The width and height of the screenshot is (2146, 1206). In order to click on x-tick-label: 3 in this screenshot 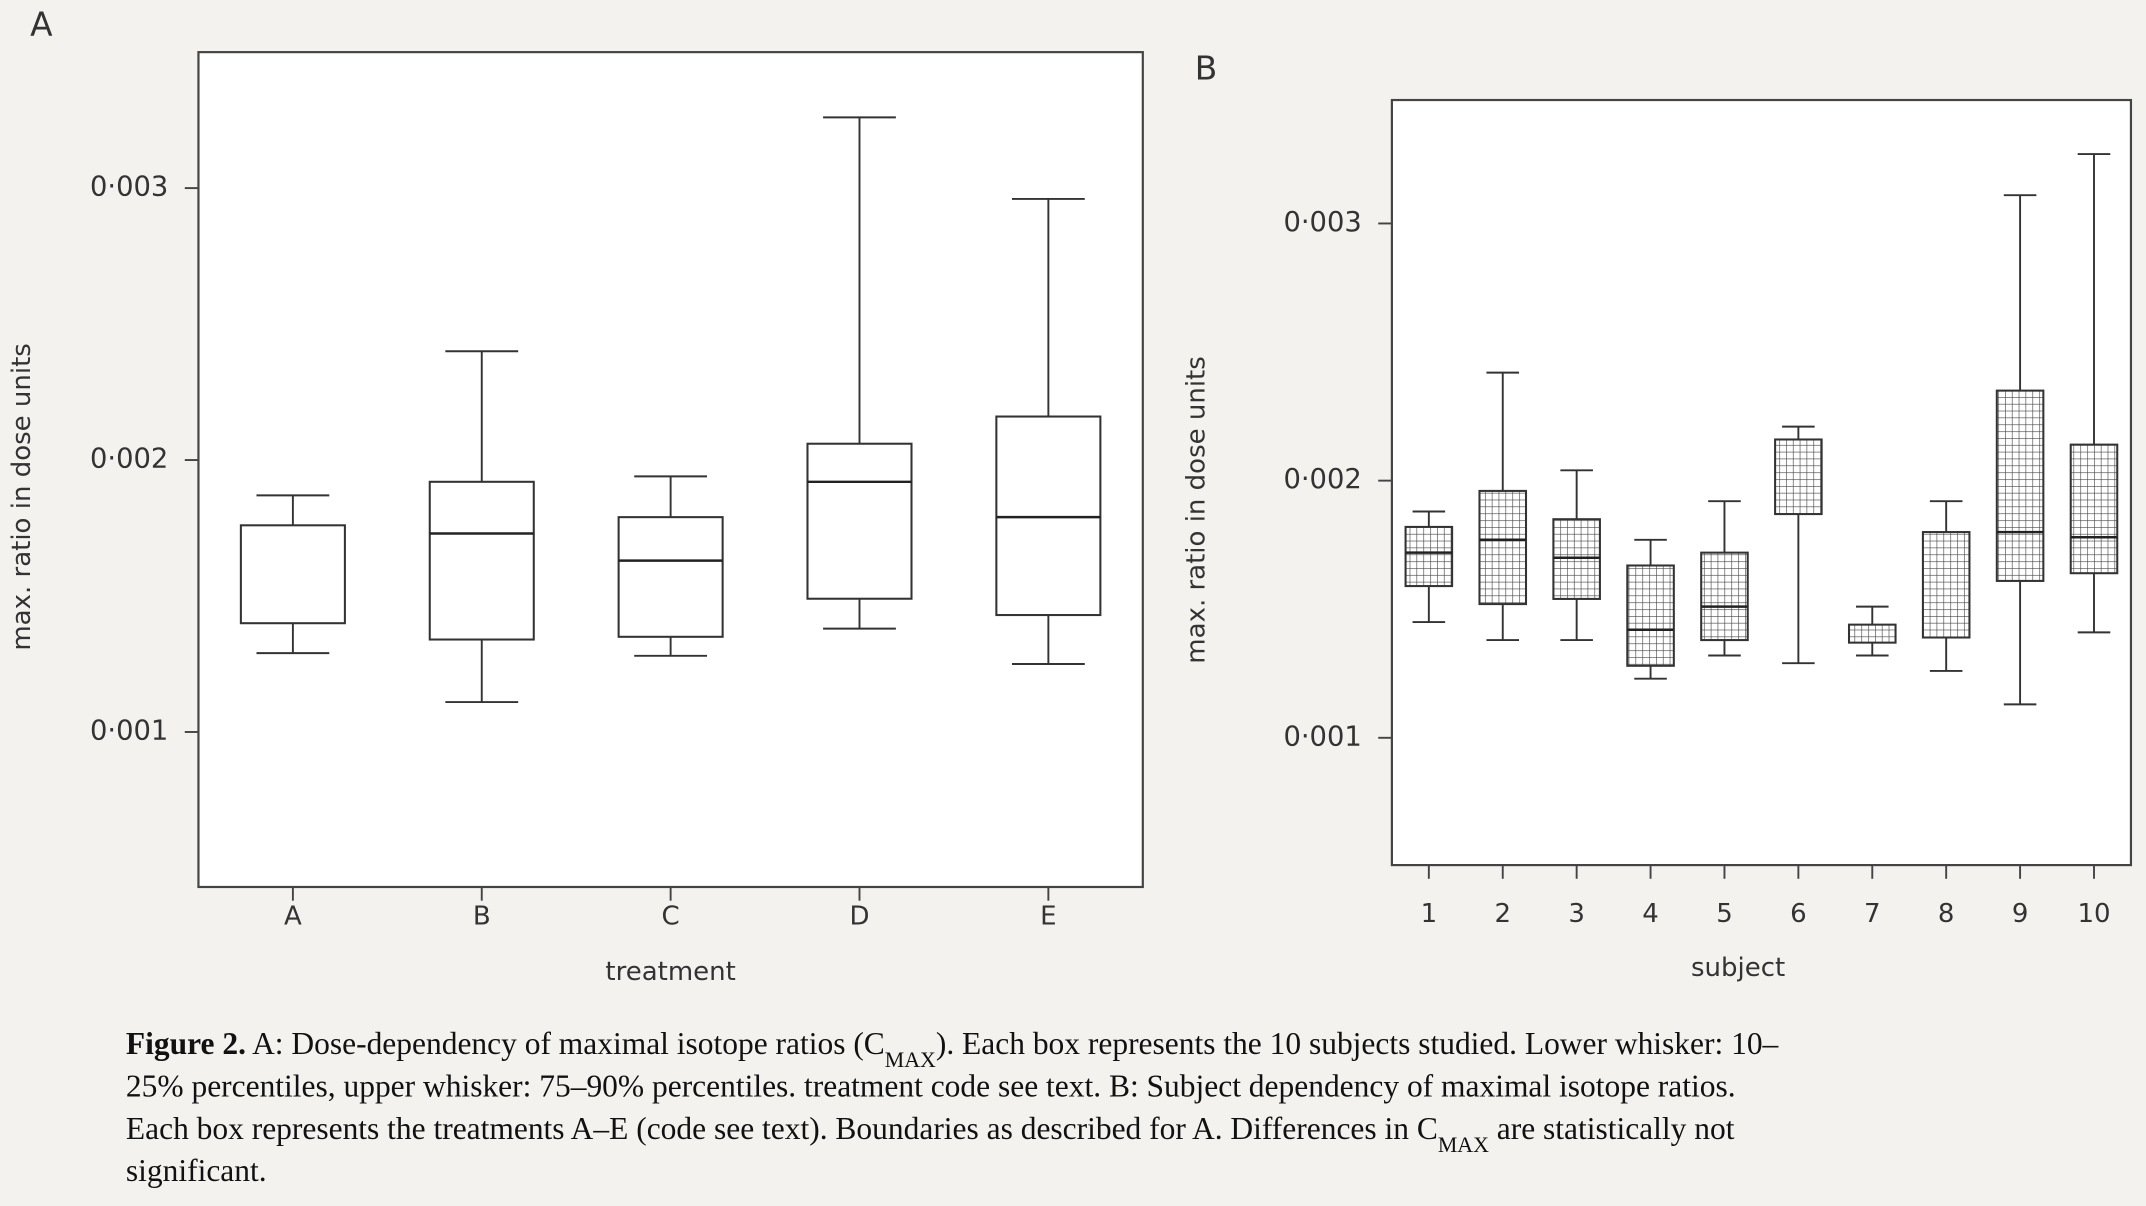, I will do `click(1576, 914)`.